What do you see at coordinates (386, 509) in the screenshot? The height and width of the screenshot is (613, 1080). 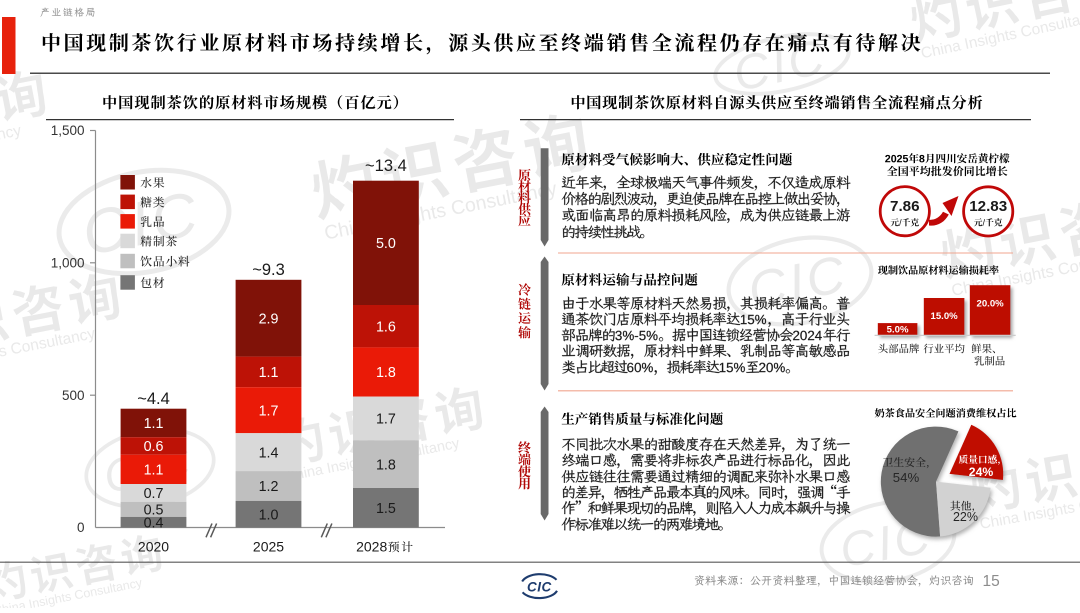 I see `svg-text: 1.5` at bounding box center [386, 509].